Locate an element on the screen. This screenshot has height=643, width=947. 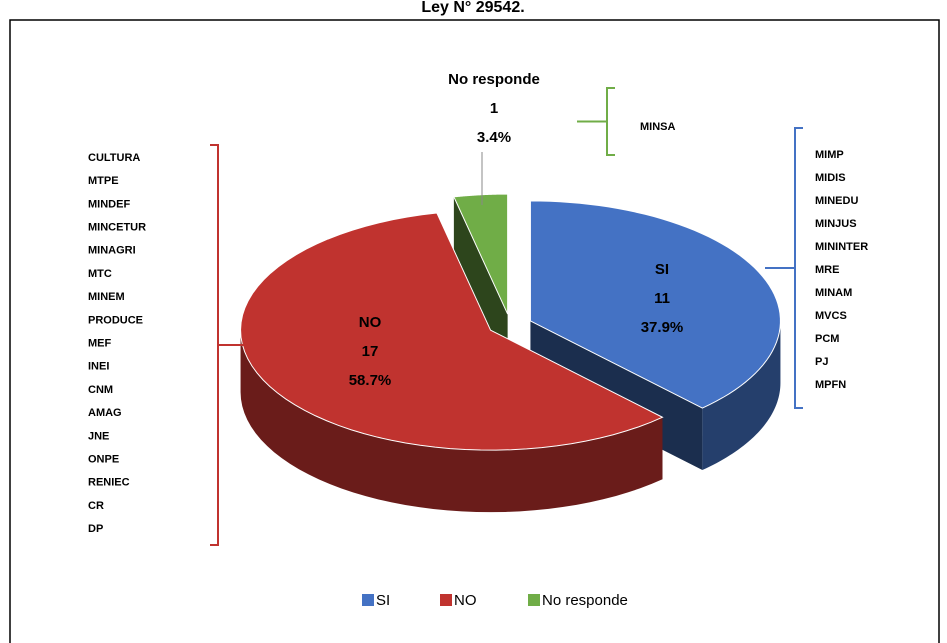
slice-percent: 3.4% is located at coordinates (494, 137).